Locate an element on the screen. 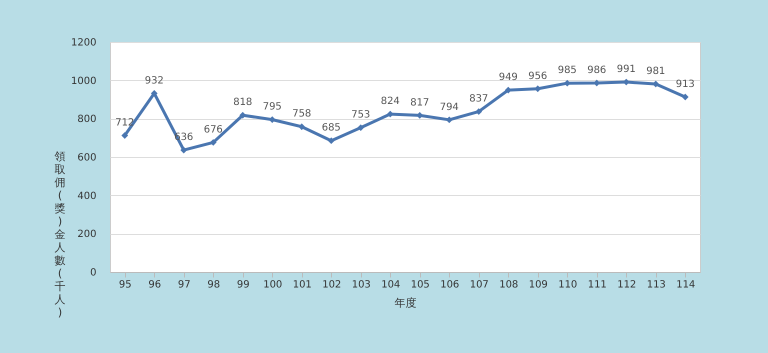 This screenshot has height=353, width=768. x-axis-title: 年度 is located at coordinates (405, 303).